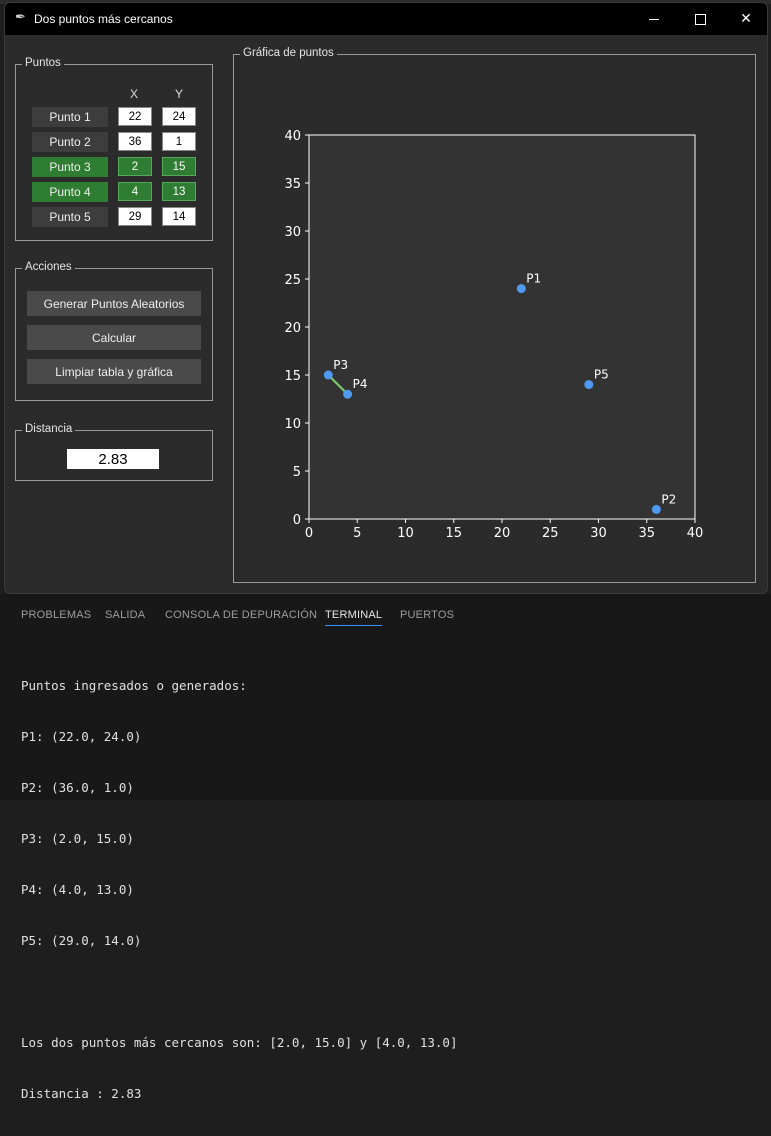  Describe the element at coordinates (695, 533) in the screenshot. I see `x-tick-label: 40` at that location.